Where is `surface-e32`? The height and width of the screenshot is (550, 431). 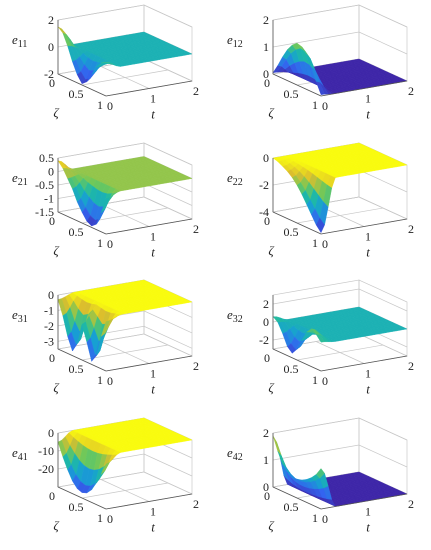
surface-e32 is located at coordinates (340, 330).